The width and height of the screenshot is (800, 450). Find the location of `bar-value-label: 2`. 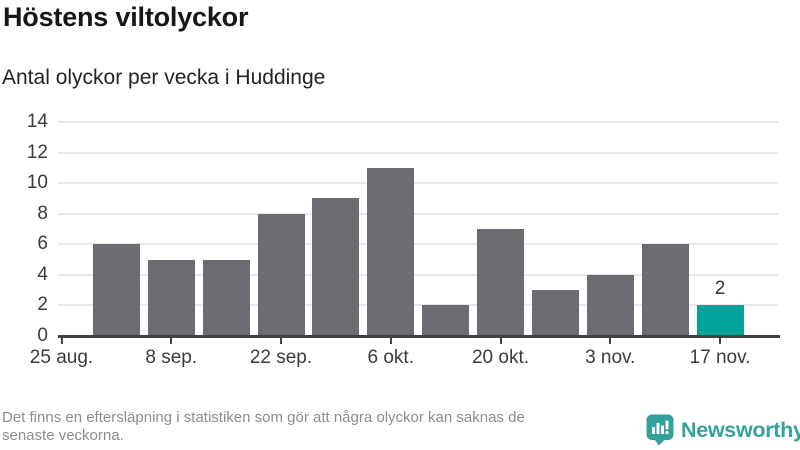

bar-value-label: 2 is located at coordinates (720, 289).